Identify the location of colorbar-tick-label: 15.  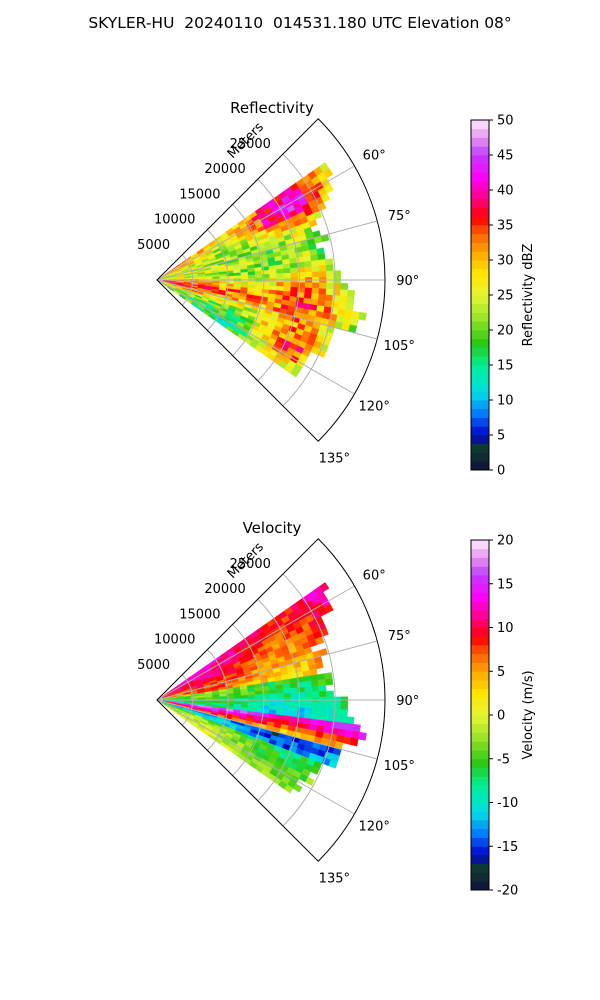
(505, 366).